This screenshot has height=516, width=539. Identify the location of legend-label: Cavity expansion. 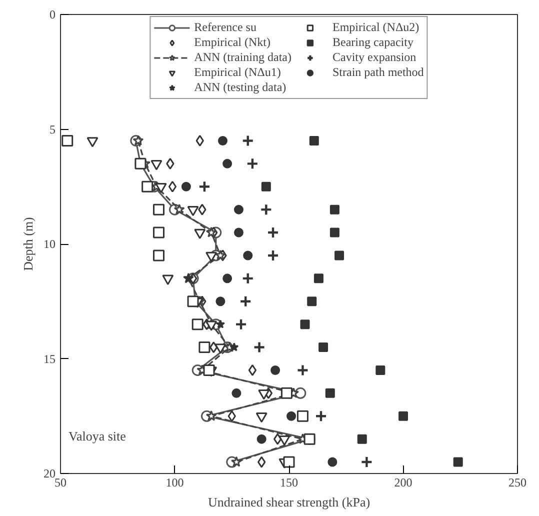
(374, 57).